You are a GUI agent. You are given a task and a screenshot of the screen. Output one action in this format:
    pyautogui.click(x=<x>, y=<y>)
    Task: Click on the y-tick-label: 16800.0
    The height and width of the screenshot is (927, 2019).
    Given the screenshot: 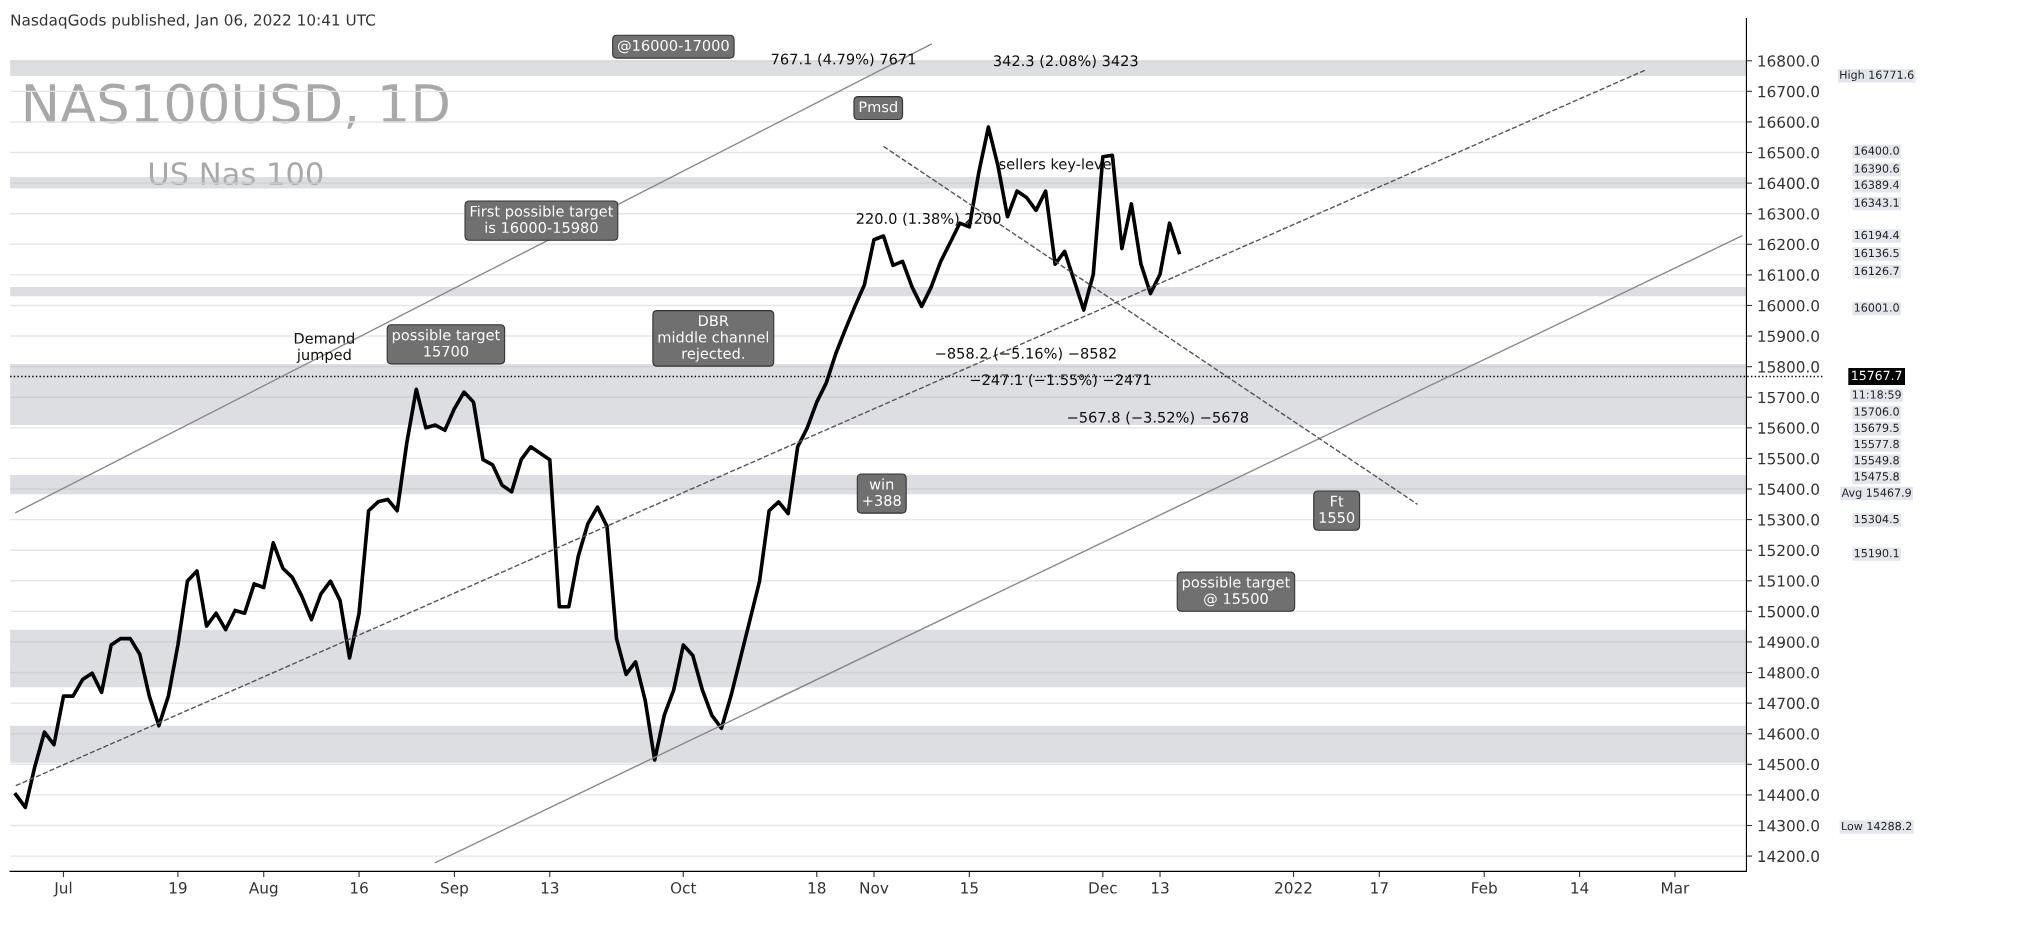 What is the action you would take?
    pyautogui.click(x=1789, y=61)
    